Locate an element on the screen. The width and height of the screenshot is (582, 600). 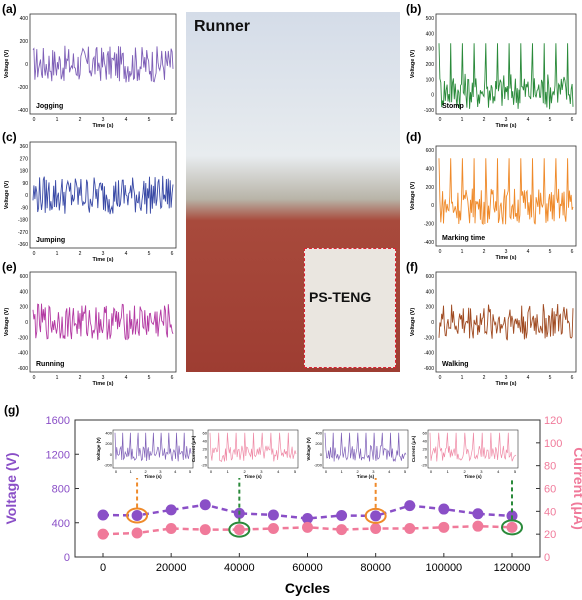
inset-ytick: 0 is located at coordinates (206, 457).